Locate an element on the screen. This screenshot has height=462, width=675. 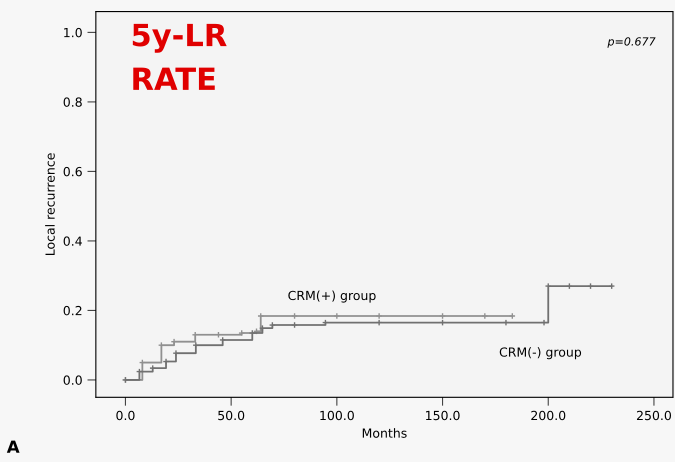
x-tick-label: 0.0 is located at coordinates (125, 415).